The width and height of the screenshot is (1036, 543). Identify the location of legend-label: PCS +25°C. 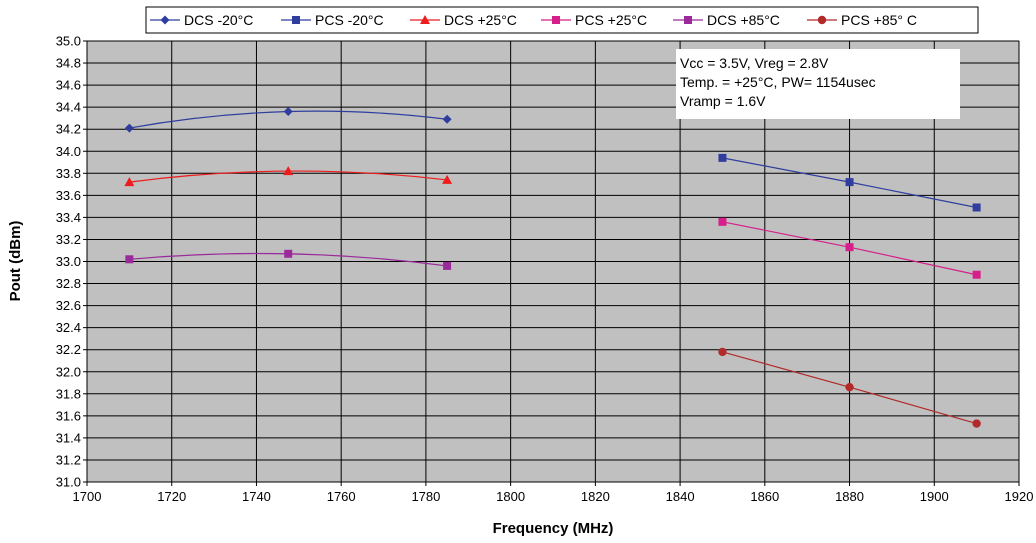
(611, 20).